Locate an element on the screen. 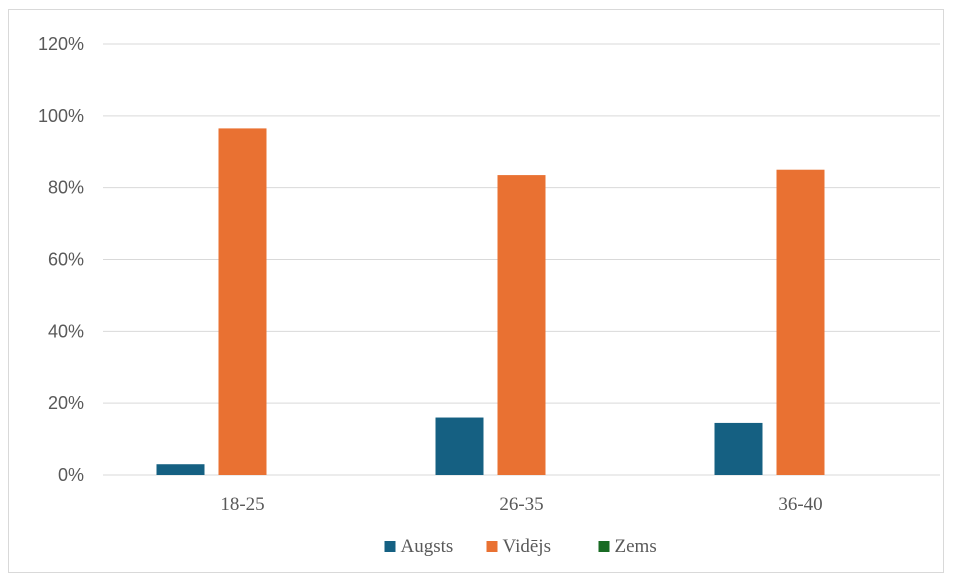 The height and width of the screenshot is (583, 954). bar-vidējs-36-40 is located at coordinates (800, 322).